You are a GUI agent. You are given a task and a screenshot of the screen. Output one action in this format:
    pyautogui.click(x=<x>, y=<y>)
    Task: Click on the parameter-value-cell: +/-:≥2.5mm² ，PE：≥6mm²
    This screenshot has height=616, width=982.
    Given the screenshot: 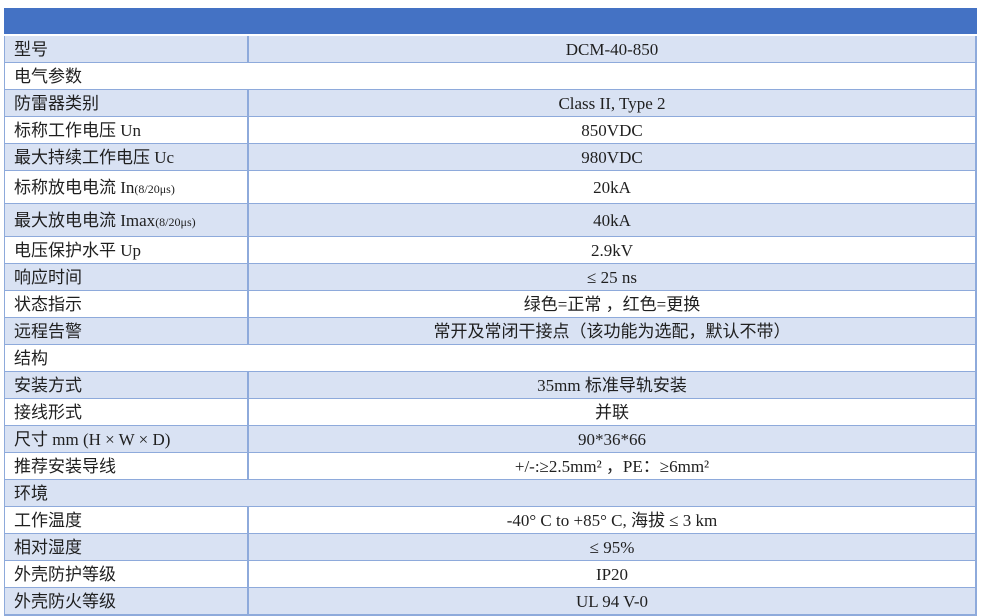 What is the action you would take?
    pyautogui.click(x=612, y=466)
    